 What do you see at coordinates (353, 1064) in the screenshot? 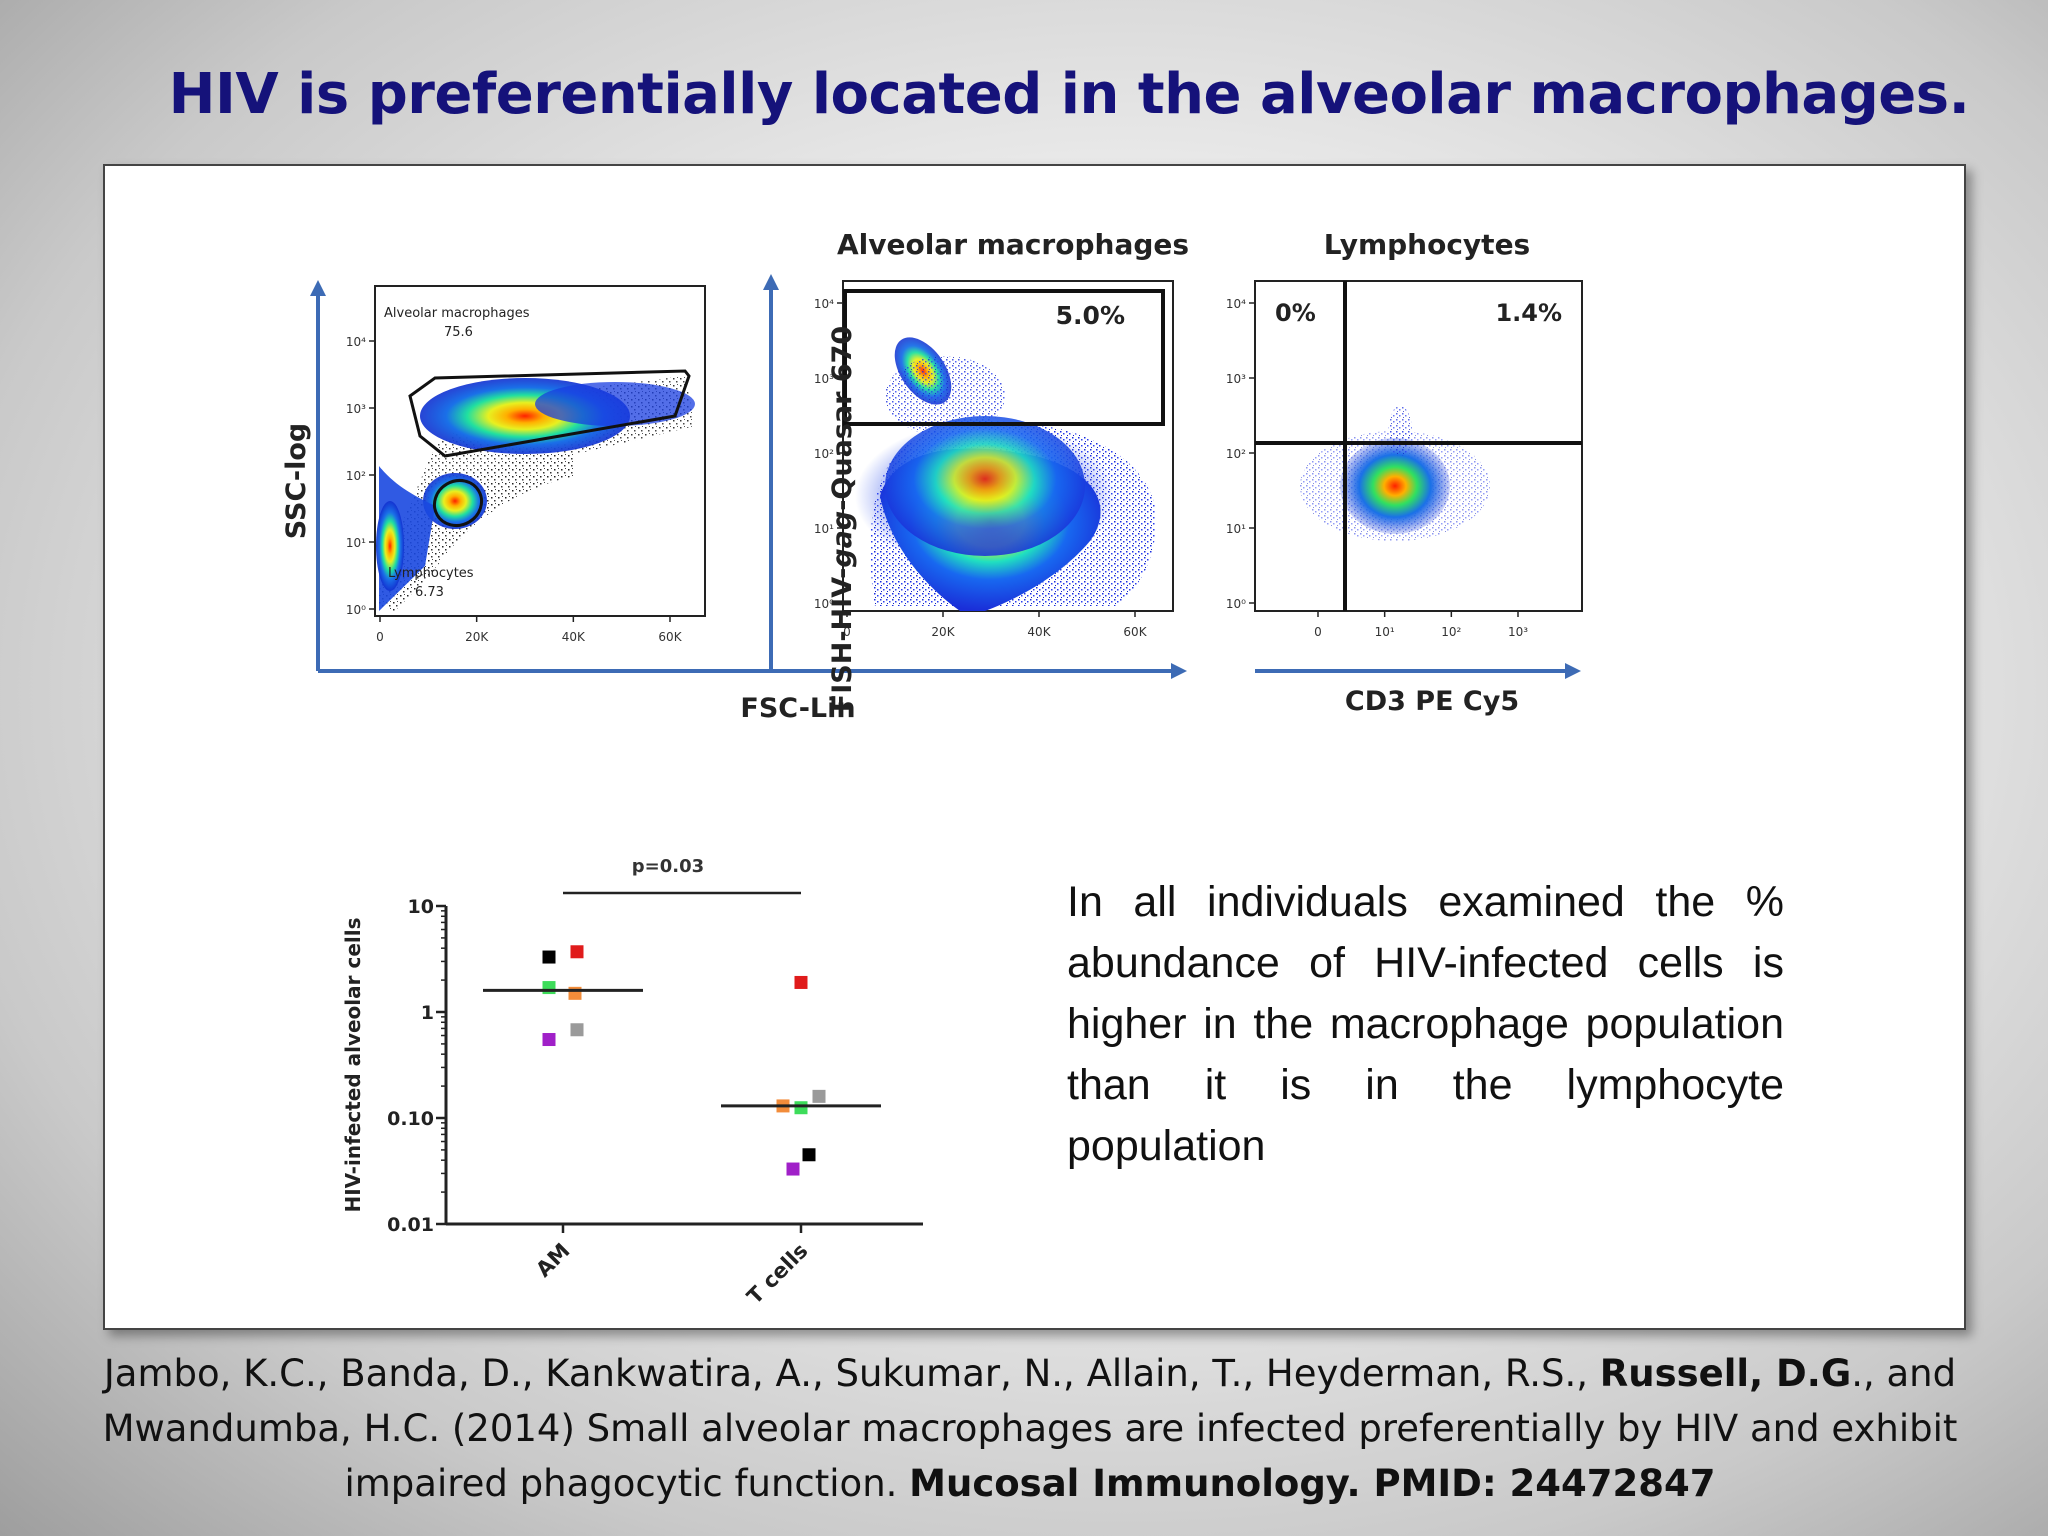
I see `dot-plot-y-axis-label: HIV-infected alveolar cells` at bounding box center [353, 1064].